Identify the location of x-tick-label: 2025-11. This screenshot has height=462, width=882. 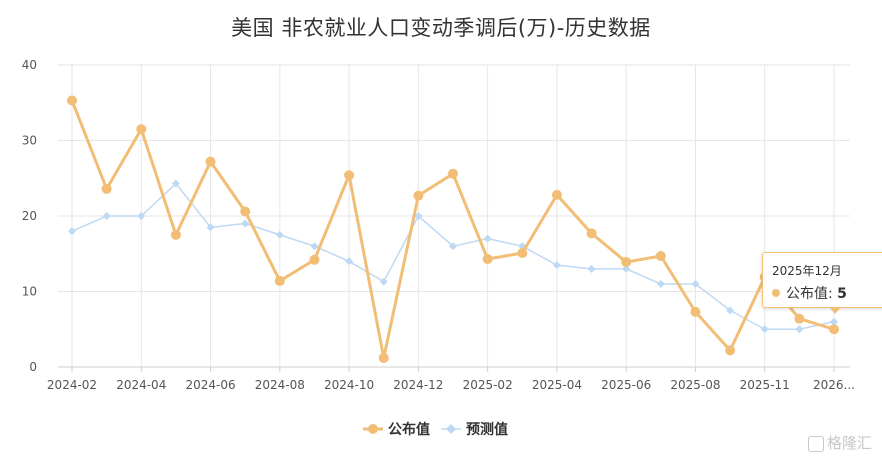
(765, 385).